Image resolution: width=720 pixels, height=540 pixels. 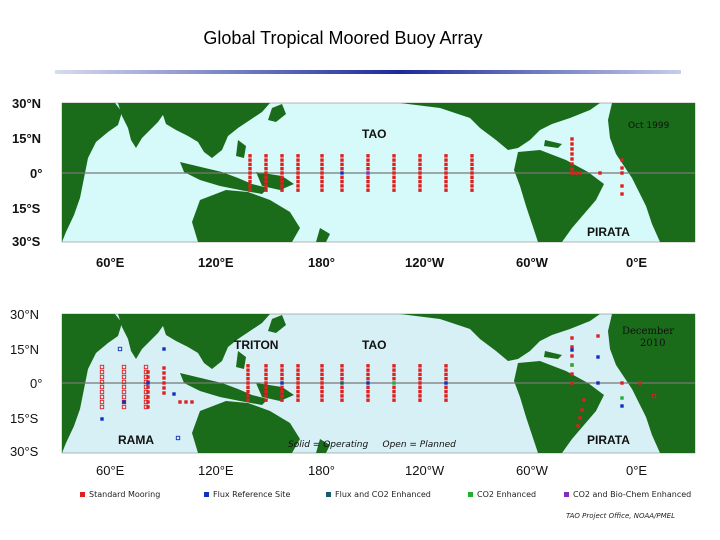 I want to click on legend-swatch, so click(x=206, y=494).